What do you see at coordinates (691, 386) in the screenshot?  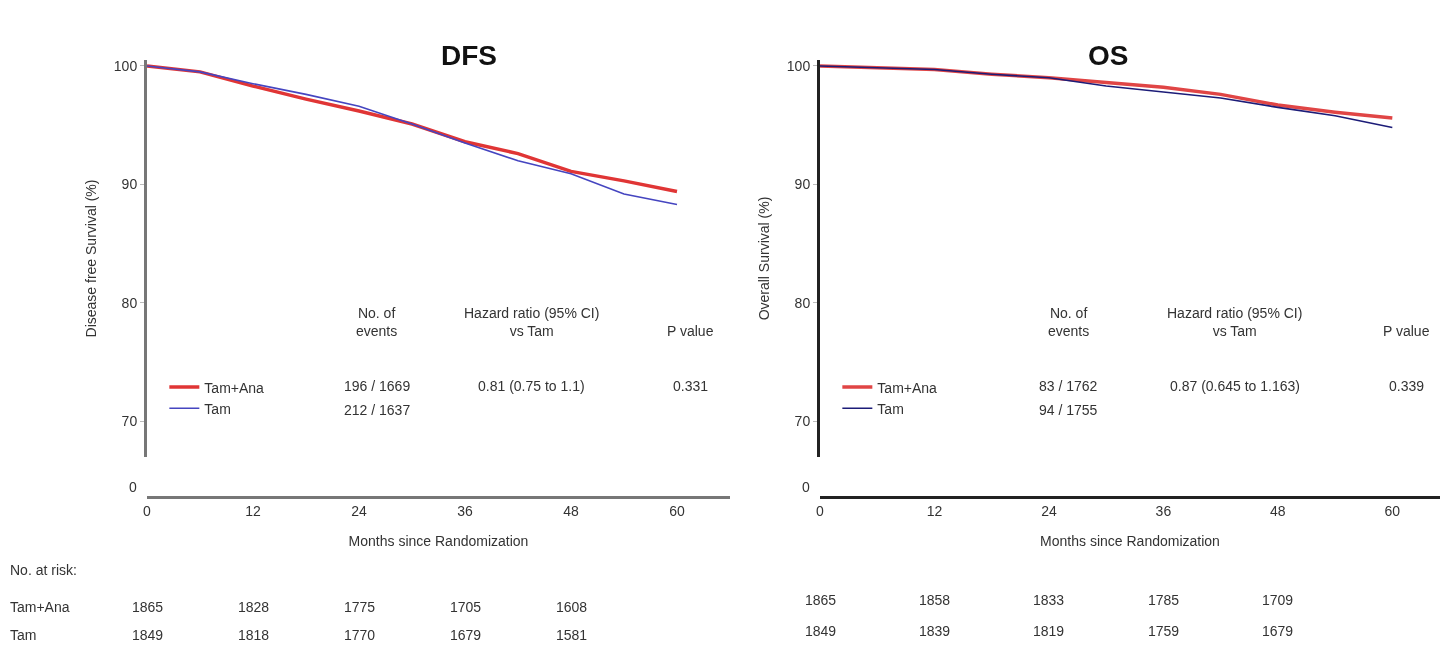 I see `annotation: 0.331` at bounding box center [691, 386].